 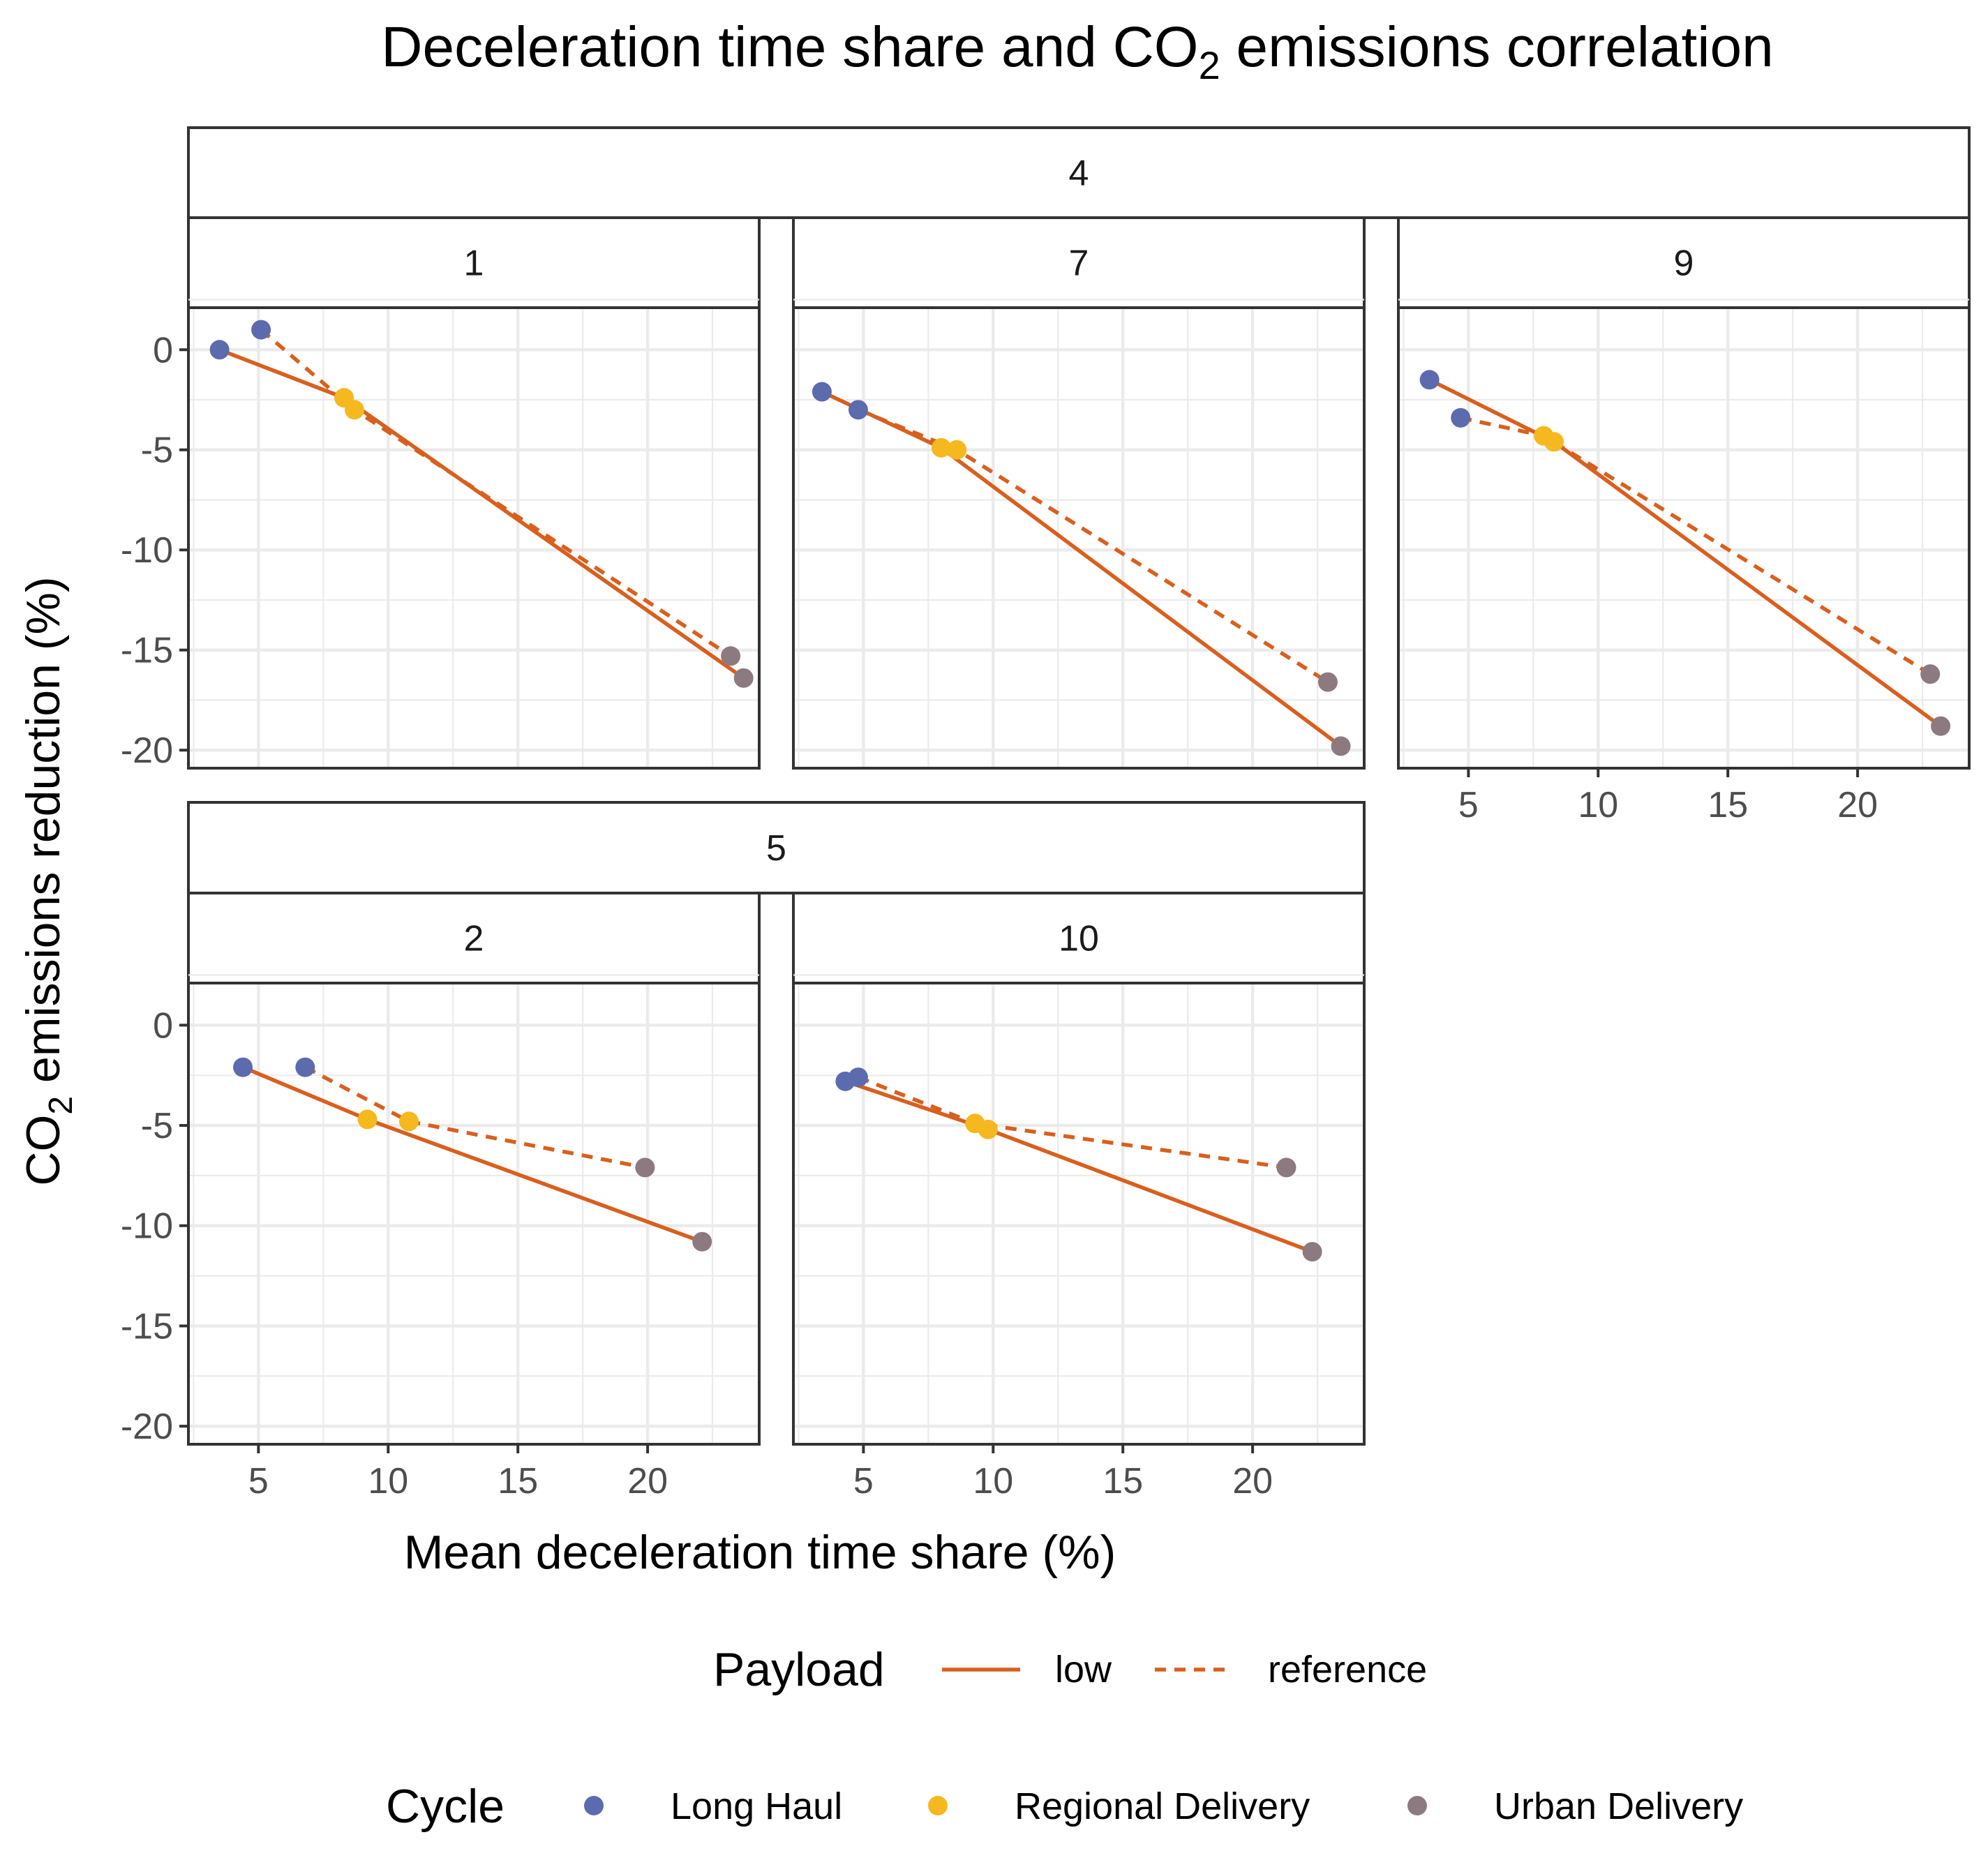 What do you see at coordinates (1079, 263) in the screenshot?
I see `panel-strip-label: 7` at bounding box center [1079, 263].